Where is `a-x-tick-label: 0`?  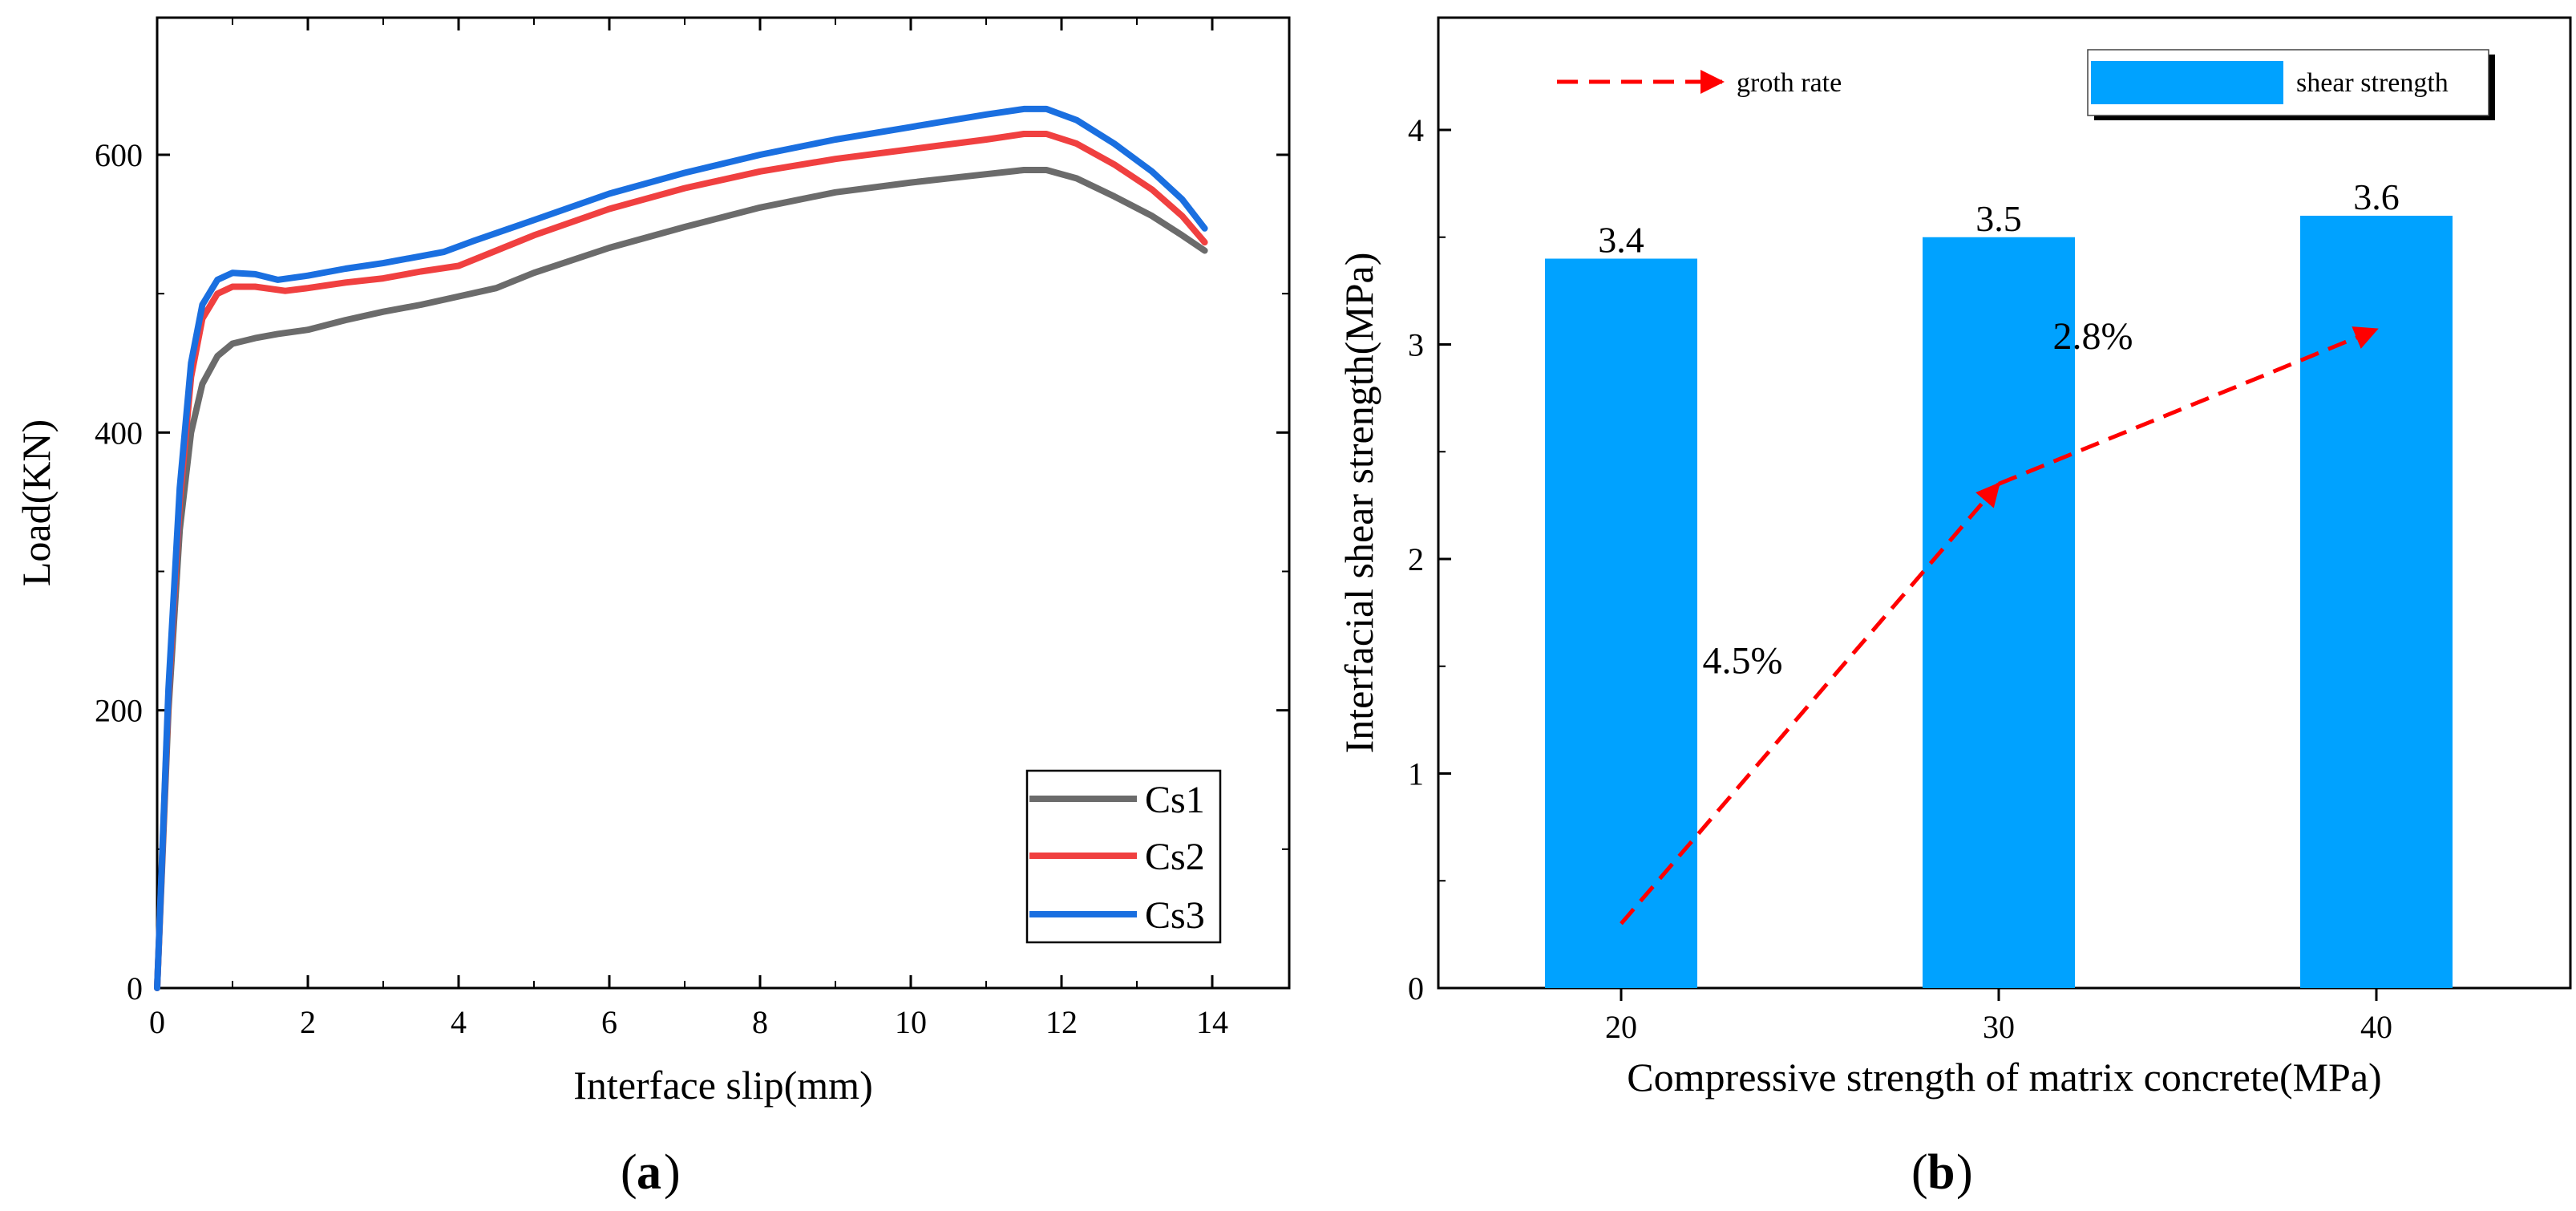
a-x-tick-label: 0 is located at coordinates (157, 1022).